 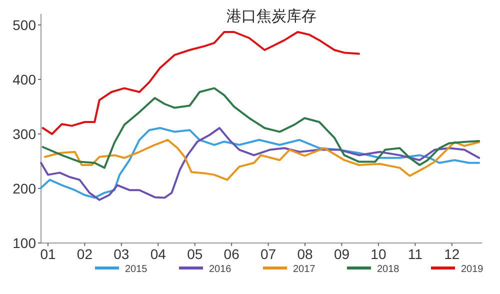 What do you see at coordinates (220, 269) in the screenshot?
I see `legend-label: 2016` at bounding box center [220, 269].